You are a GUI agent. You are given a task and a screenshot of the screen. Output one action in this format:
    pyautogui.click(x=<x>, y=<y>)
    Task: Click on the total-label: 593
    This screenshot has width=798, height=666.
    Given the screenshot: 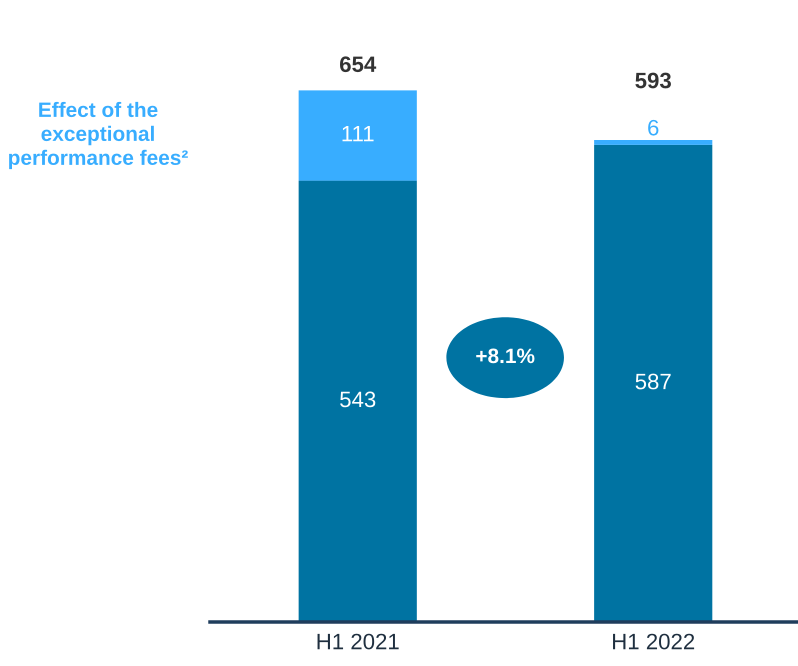 What is the action you would take?
    pyautogui.click(x=653, y=80)
    